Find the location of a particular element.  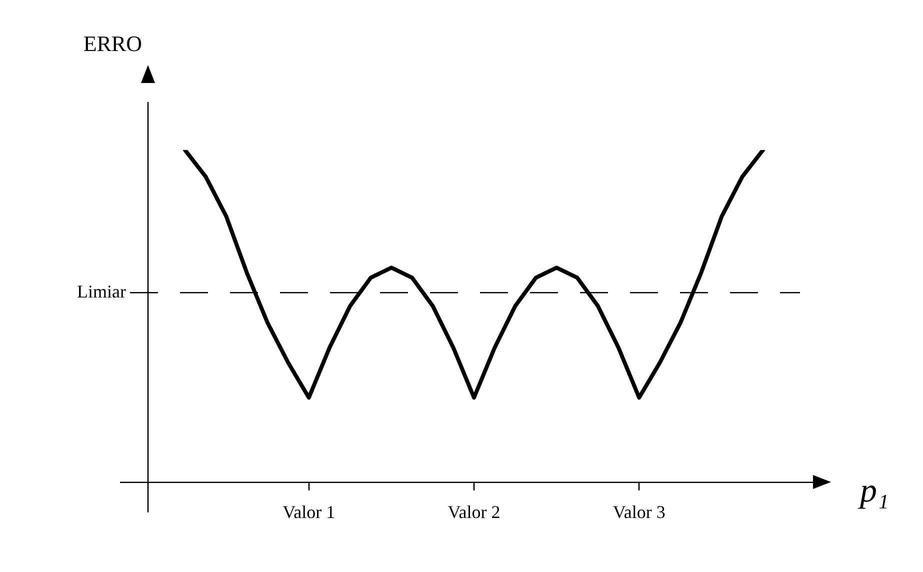

x-tick-label: Valor 1 is located at coordinates (309, 512).